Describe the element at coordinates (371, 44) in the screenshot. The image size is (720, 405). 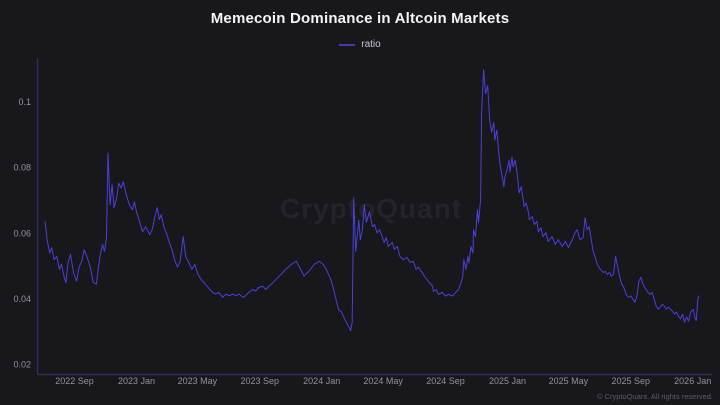
I see `legend-series-label: ratio` at that location.